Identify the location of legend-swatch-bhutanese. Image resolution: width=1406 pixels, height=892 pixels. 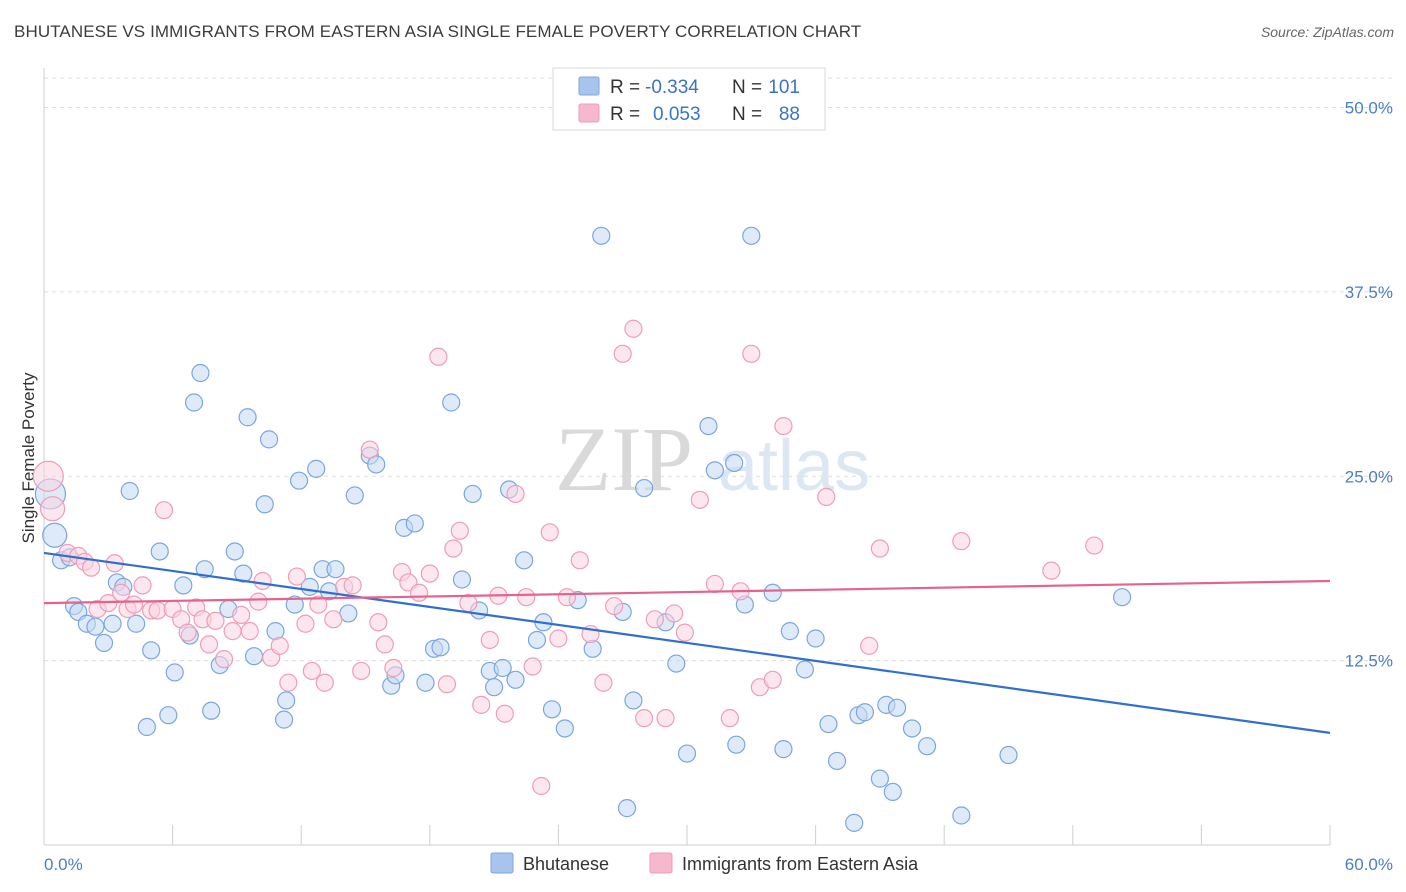
(589, 86).